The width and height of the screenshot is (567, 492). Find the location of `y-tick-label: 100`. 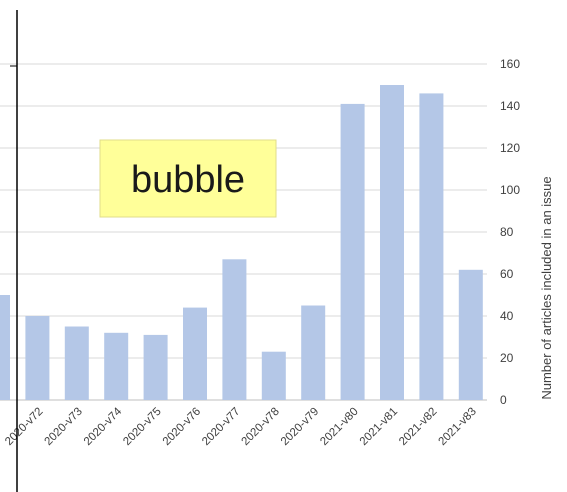

y-tick-label: 100 is located at coordinates (510, 190).